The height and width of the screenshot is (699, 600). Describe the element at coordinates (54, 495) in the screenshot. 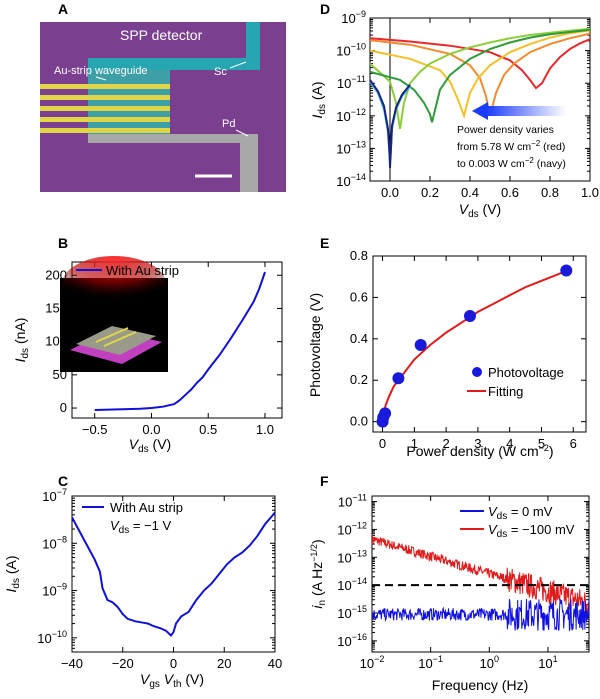

I see `c-y-tick-label: 10⁻⁷` at that location.